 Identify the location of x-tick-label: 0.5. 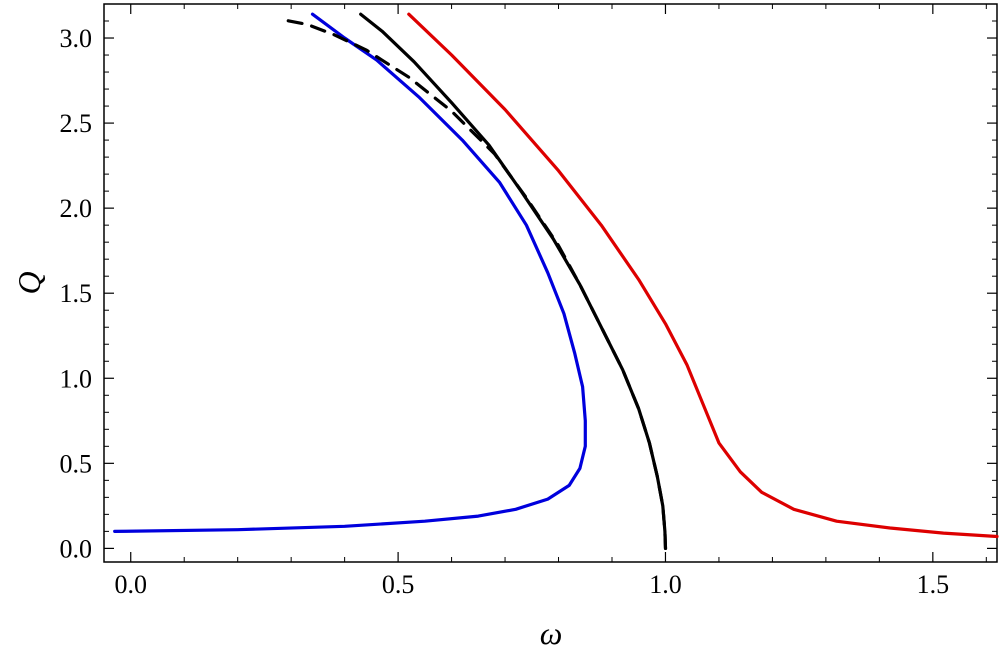
(398, 584).